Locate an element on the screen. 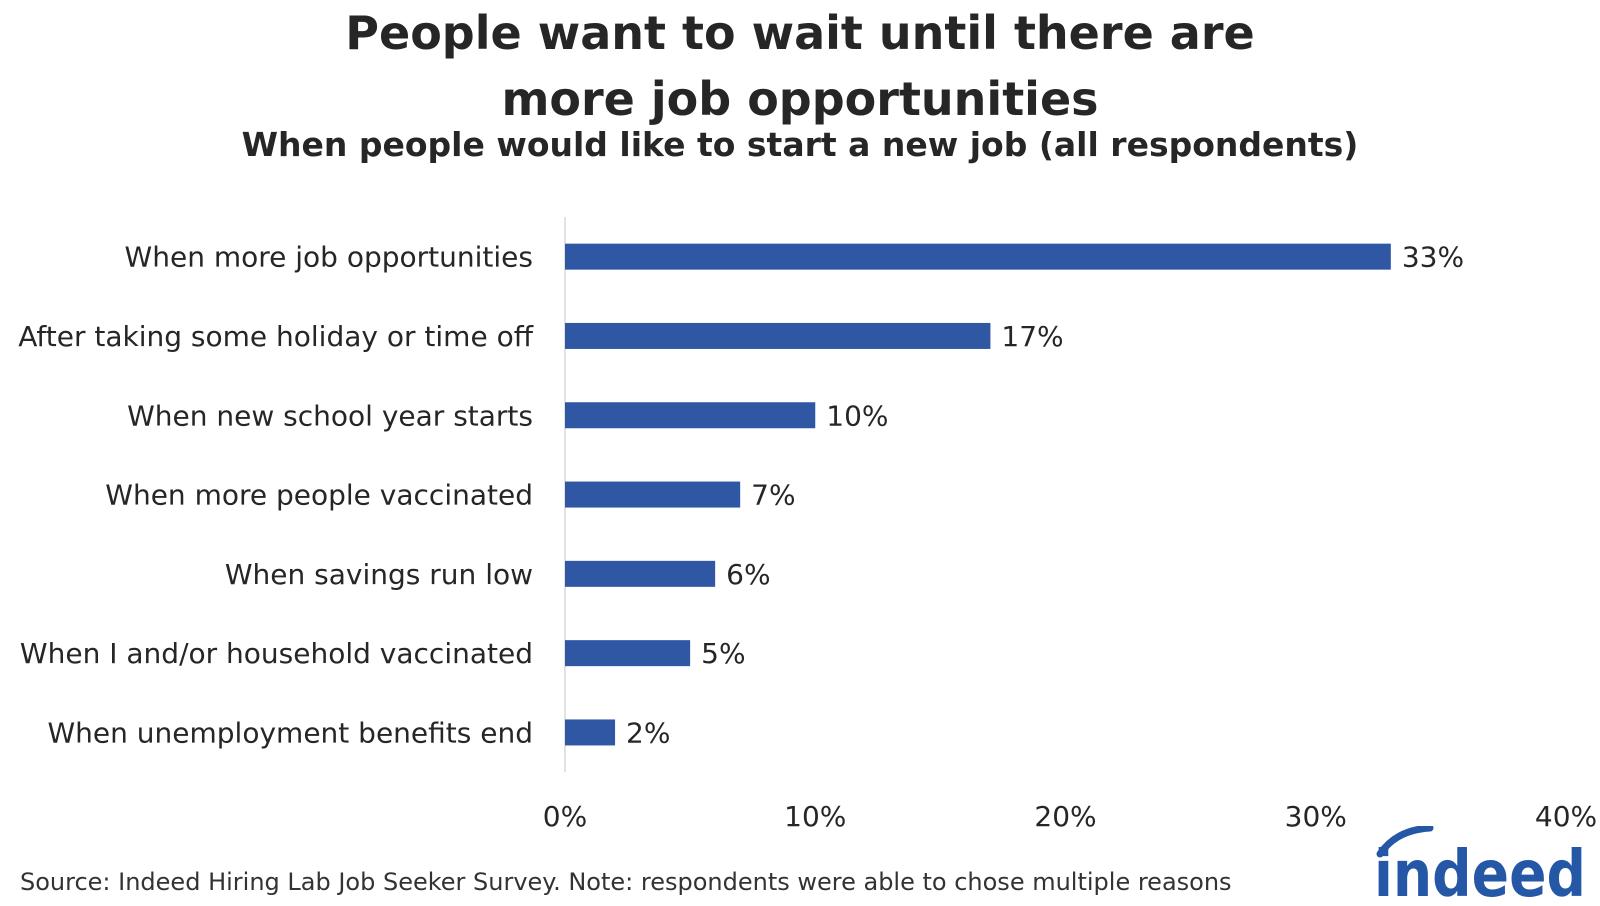 This screenshot has height=906, width=1600. category-label: When unemployment benefits end is located at coordinates (290, 732).